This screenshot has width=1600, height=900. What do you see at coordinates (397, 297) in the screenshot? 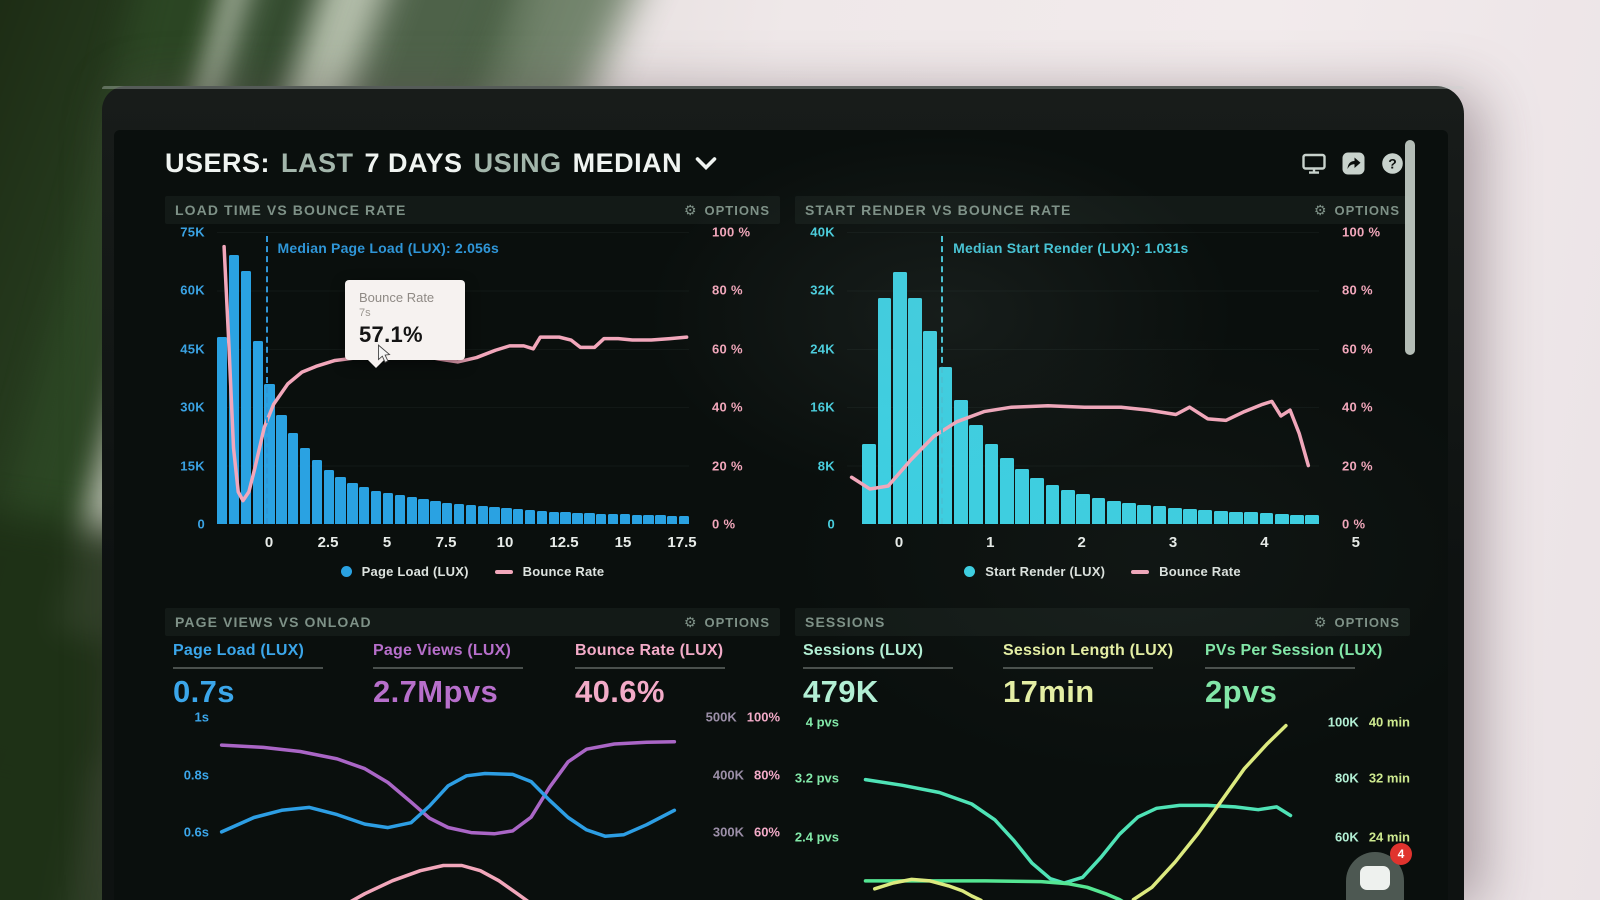
I see `tooltip-title: Bounce Rate` at bounding box center [397, 297].